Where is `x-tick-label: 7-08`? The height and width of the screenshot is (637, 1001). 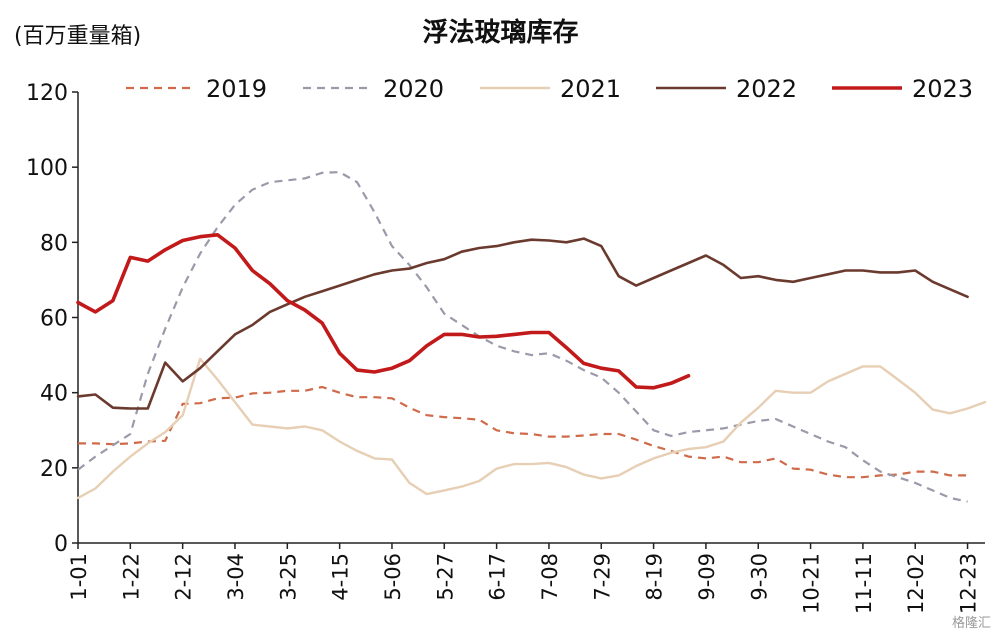
x-tick-label: 7-08 is located at coordinates (550, 577).